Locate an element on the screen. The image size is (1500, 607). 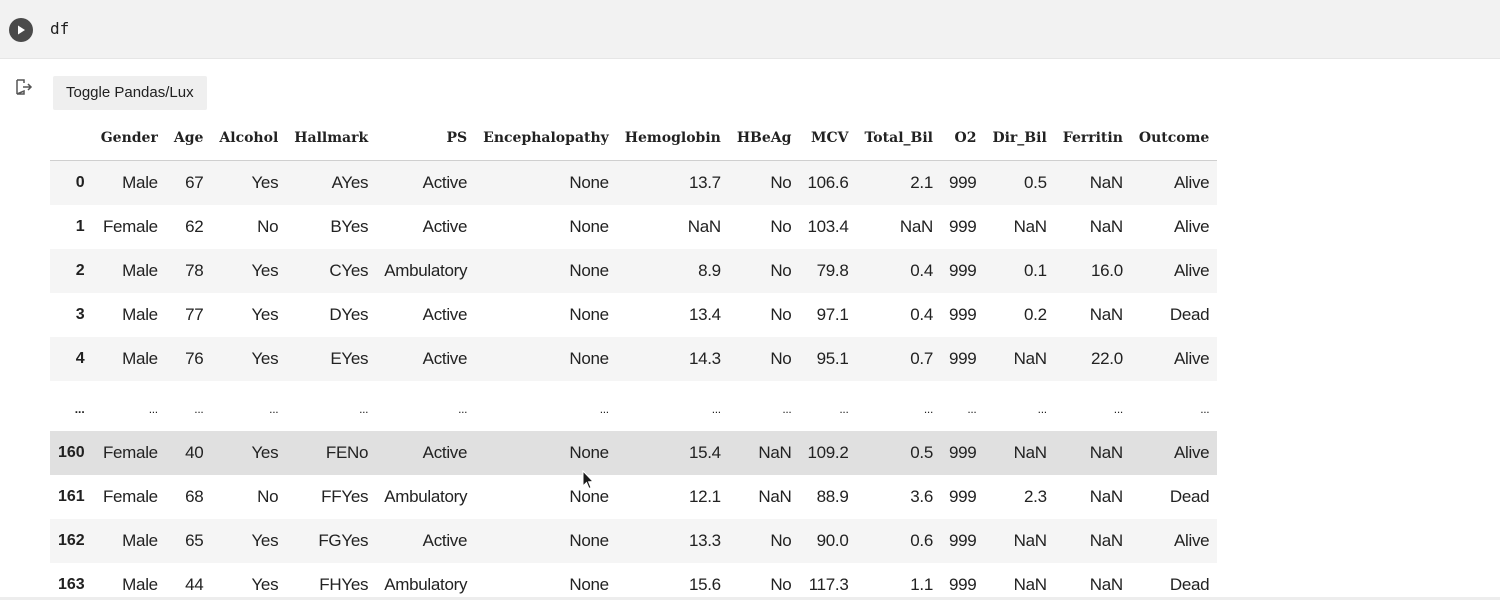
column-header: Outcome is located at coordinates (1174, 138).